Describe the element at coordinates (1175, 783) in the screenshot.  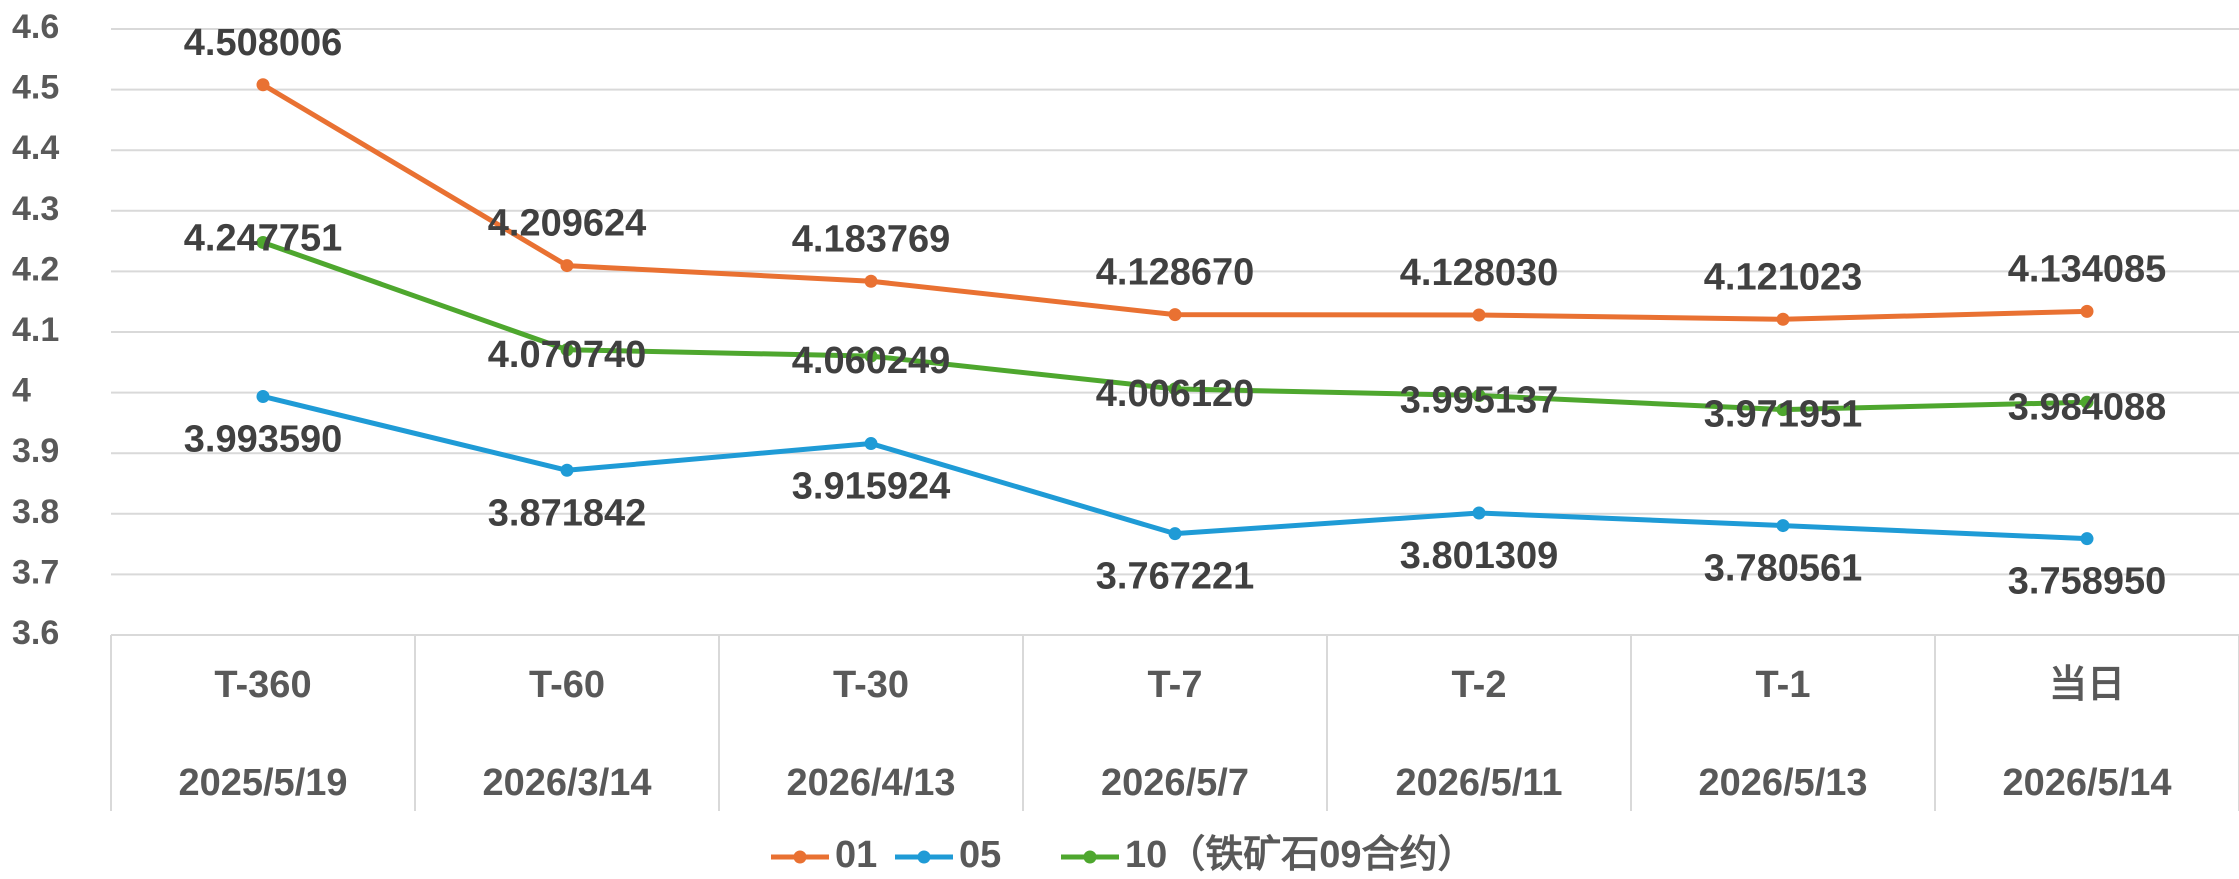
I see `x-tick-date: 2026/5/7` at that location.